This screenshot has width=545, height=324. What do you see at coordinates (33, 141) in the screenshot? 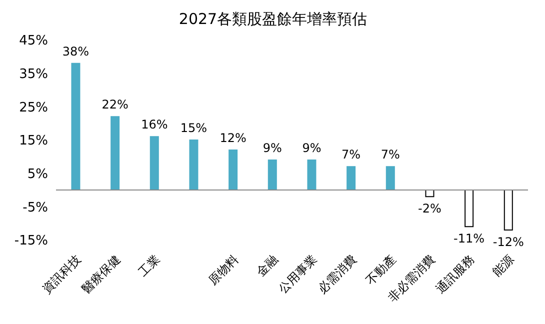
I see `y-tick-label: 15%` at bounding box center [33, 141].